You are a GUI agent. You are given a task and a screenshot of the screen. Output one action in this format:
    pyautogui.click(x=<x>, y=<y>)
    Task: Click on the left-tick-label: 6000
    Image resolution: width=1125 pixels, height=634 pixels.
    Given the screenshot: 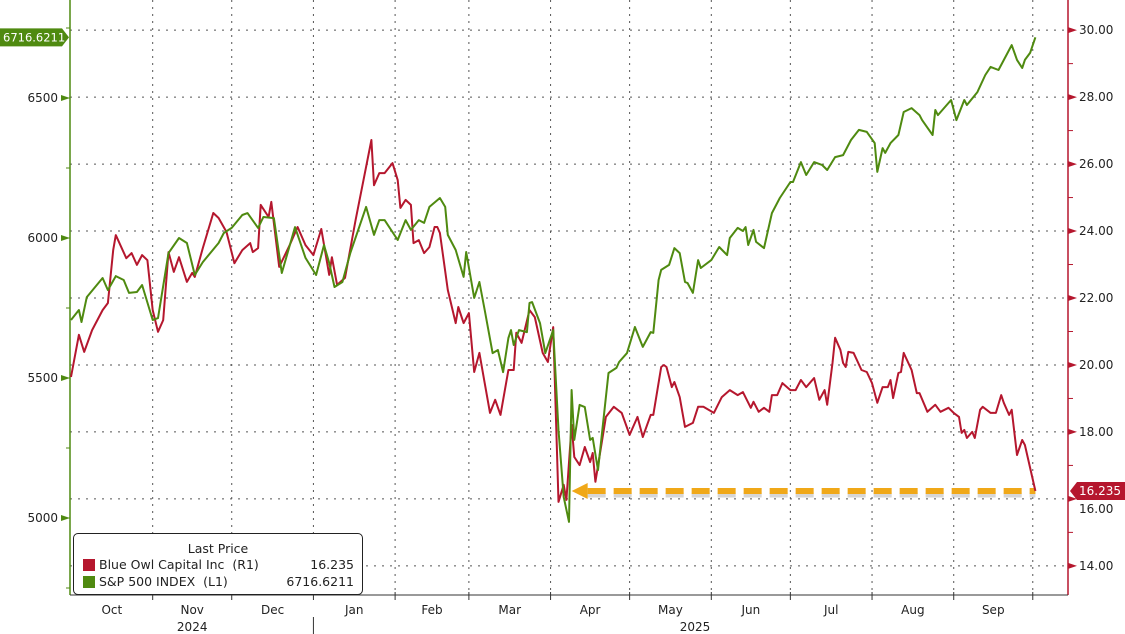 What is the action you would take?
    pyautogui.click(x=42, y=238)
    